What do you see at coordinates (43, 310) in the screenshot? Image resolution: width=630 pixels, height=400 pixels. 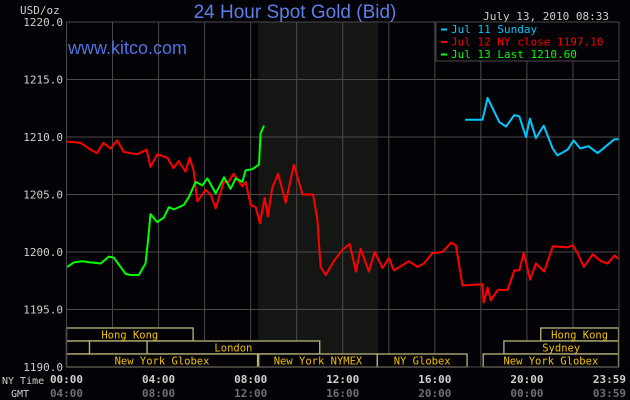 I see `y-tick-label: 1195.0` at bounding box center [43, 310].